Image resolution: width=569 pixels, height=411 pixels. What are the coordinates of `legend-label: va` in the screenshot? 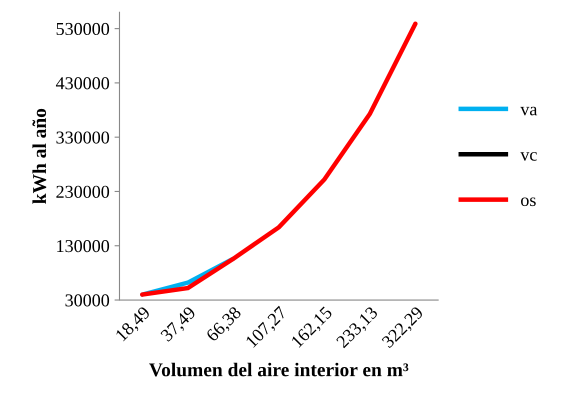 It's located at (529, 111).